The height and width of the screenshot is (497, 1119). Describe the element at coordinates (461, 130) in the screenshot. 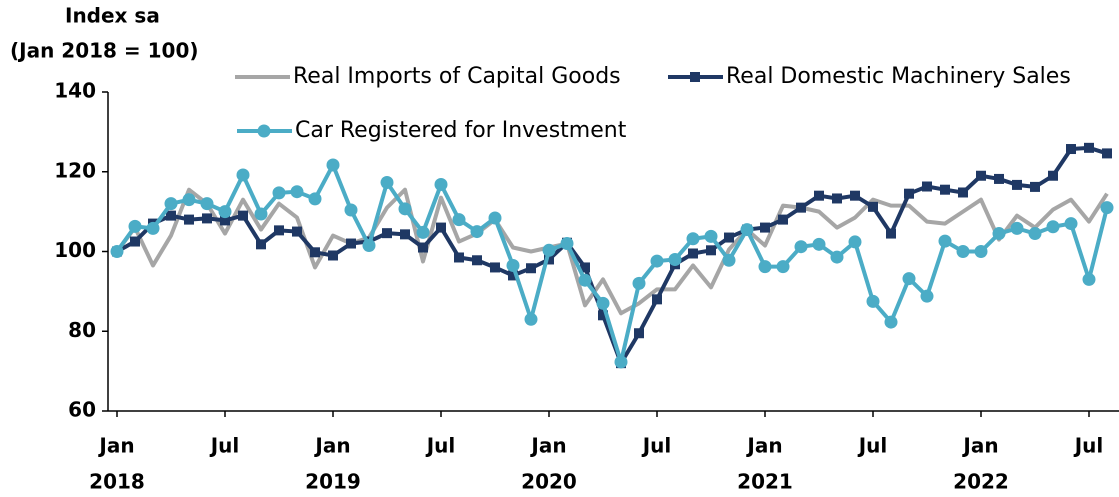

I see `legend-label: Car Registered for Investment` at that location.